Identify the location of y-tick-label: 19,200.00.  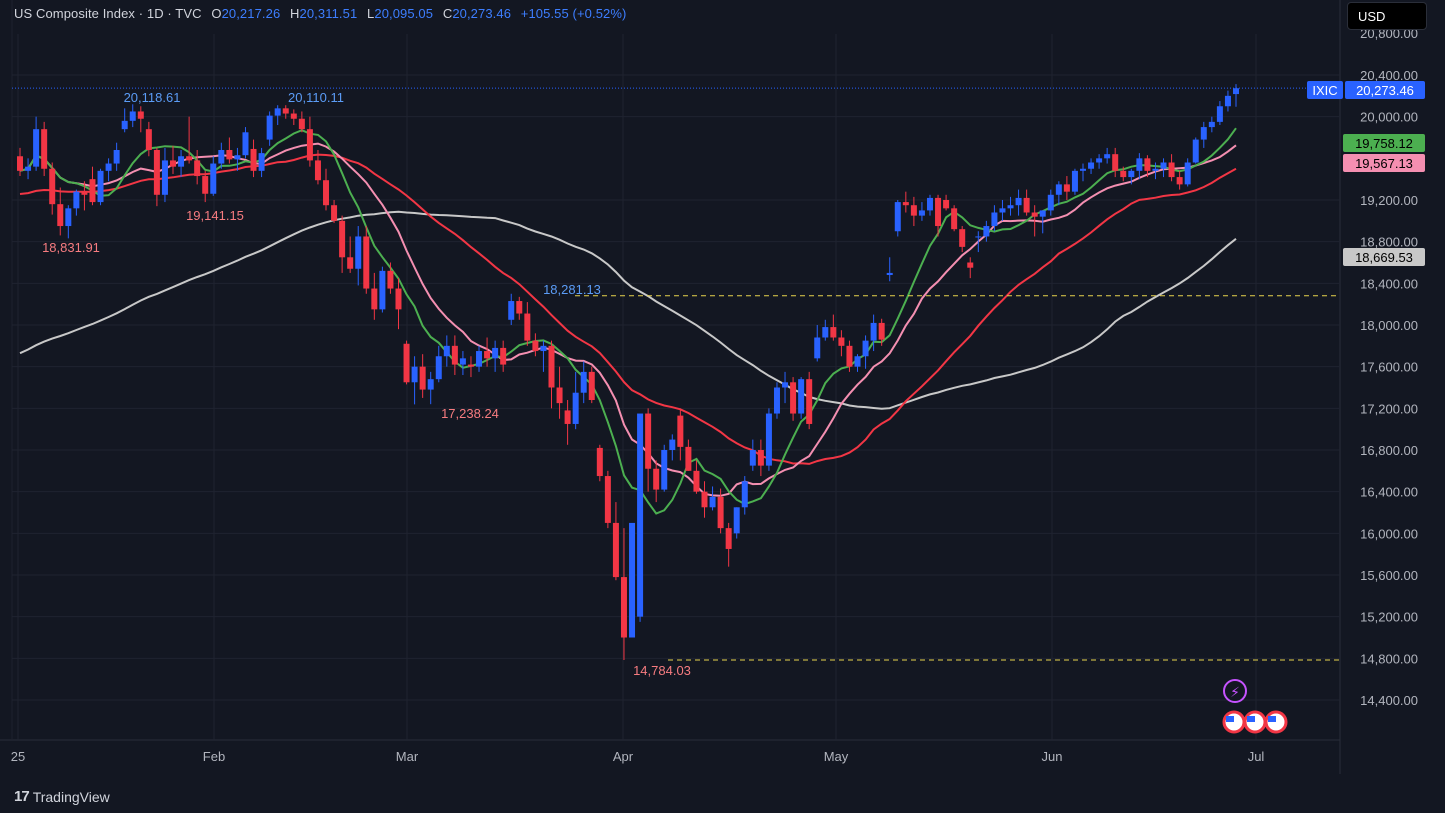
(1389, 200).